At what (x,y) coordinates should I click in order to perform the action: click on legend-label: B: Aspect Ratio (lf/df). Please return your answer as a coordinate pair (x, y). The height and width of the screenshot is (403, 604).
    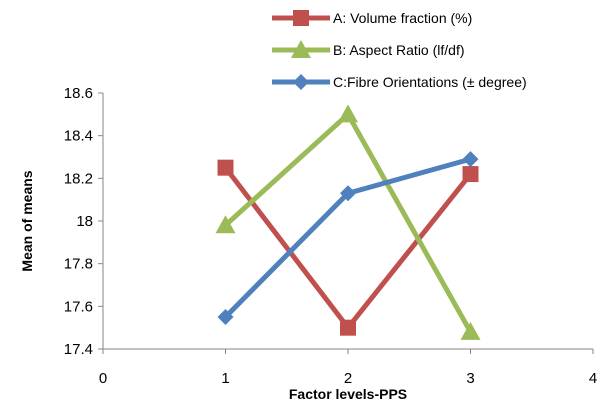
    Looking at the image, I should click on (399, 50).